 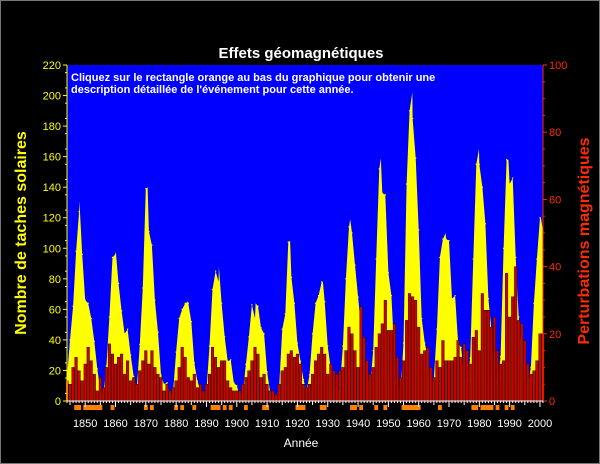 I want to click on x-tick-label: 1930, so click(x=327, y=424).